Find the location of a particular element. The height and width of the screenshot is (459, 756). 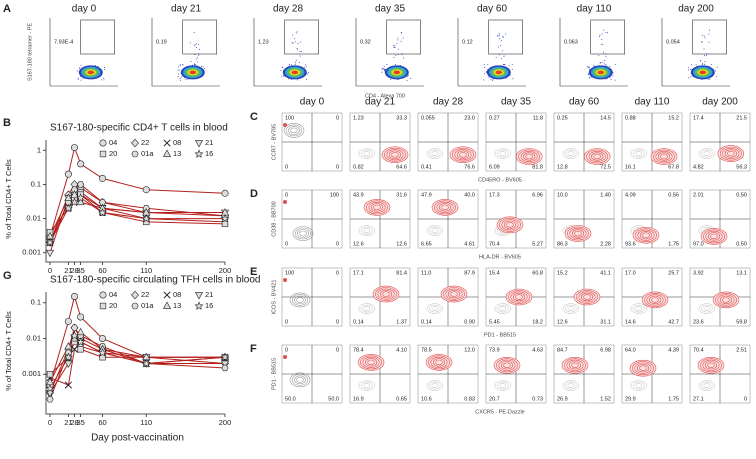

quadrant-value: 1.40 is located at coordinates (605, 195).